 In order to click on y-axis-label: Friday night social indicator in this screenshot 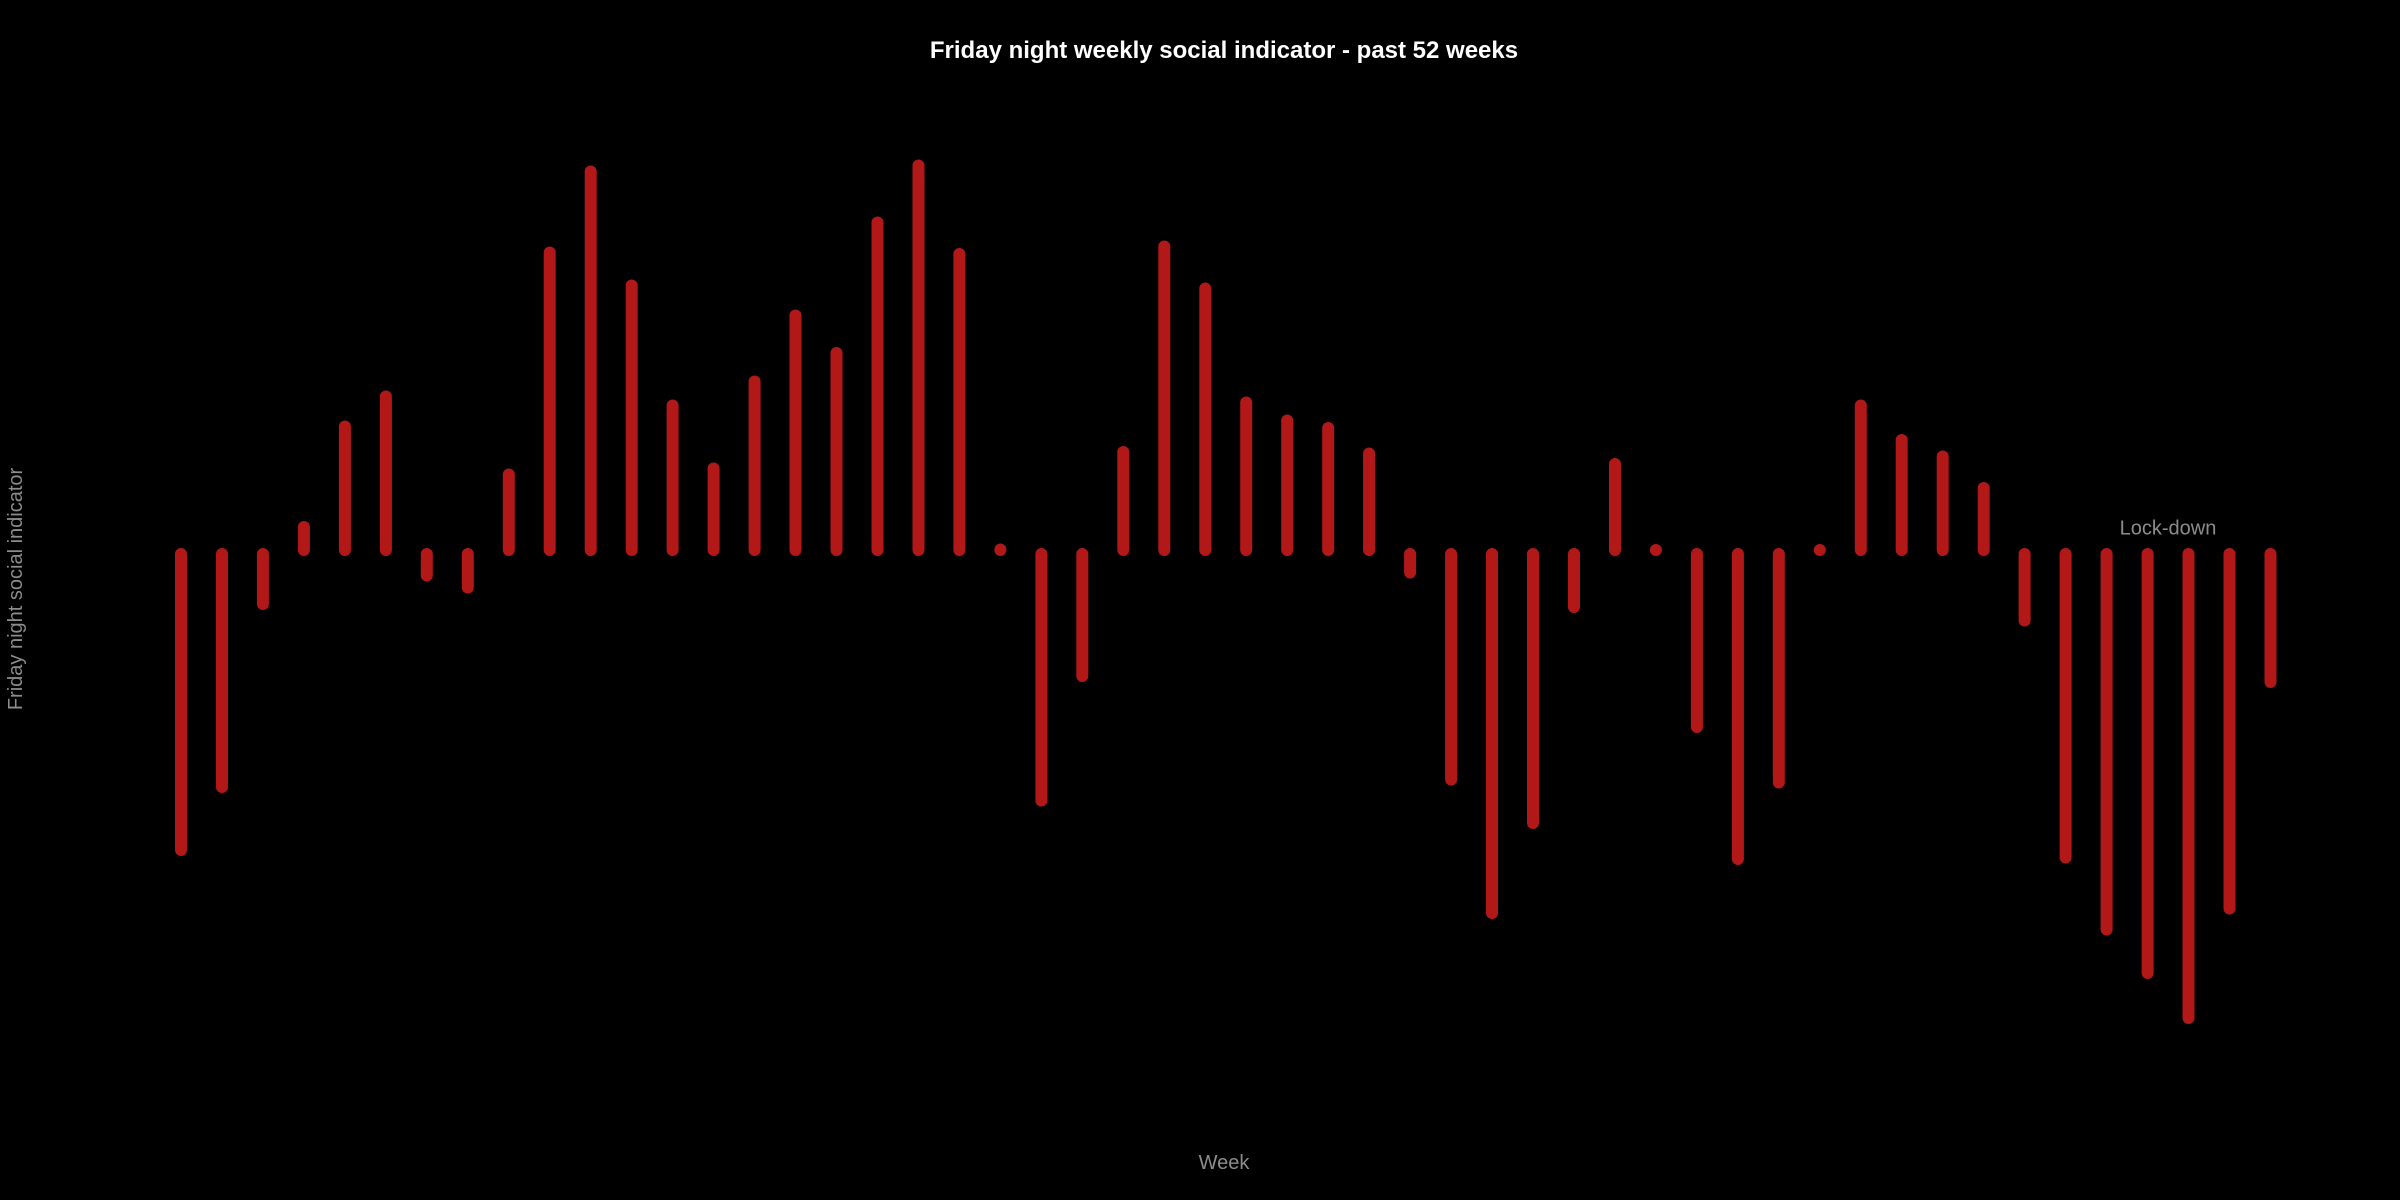, I will do `click(16, 588)`.